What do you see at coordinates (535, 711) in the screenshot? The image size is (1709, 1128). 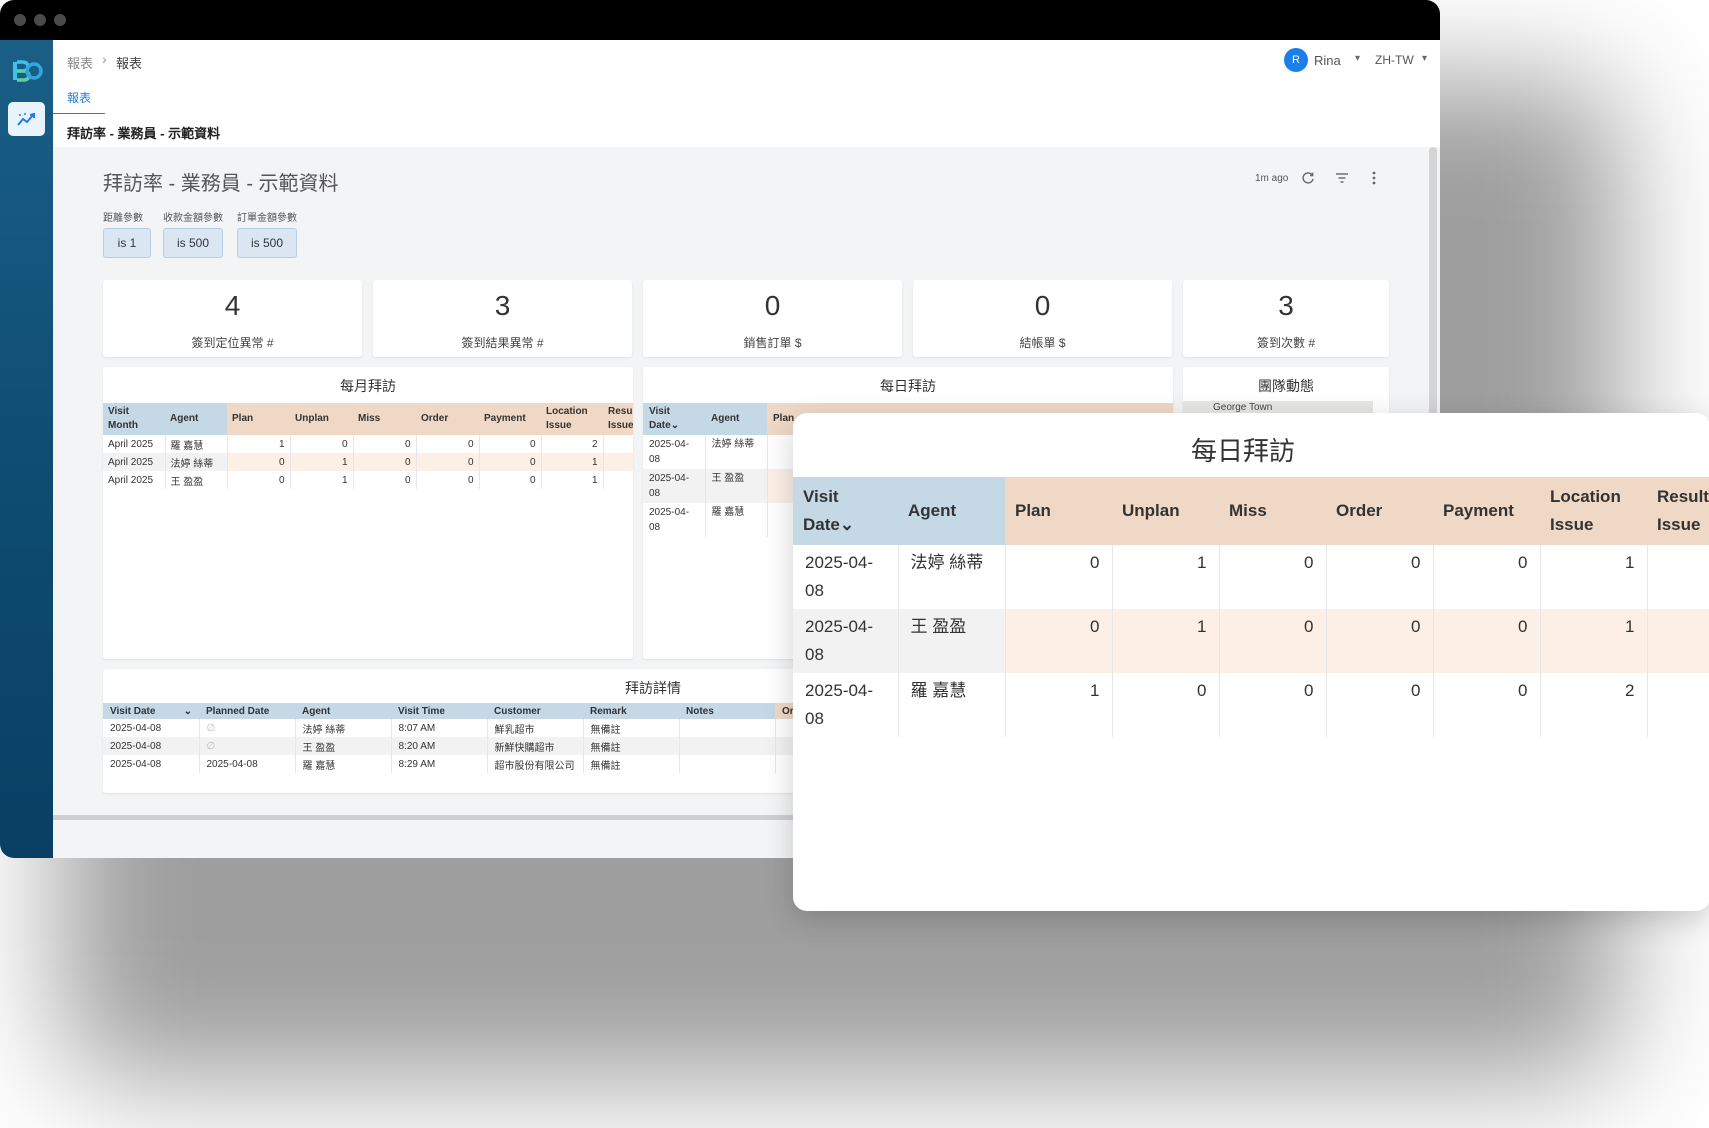 I see `column-header: Customer` at bounding box center [535, 711].